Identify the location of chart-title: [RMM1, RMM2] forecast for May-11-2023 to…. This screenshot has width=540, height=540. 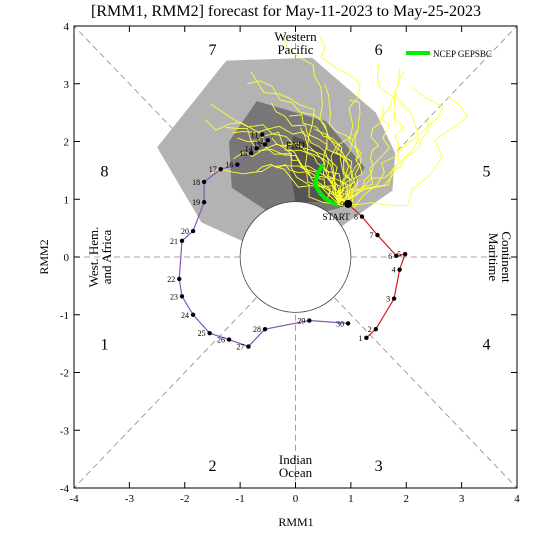
(286, 11).